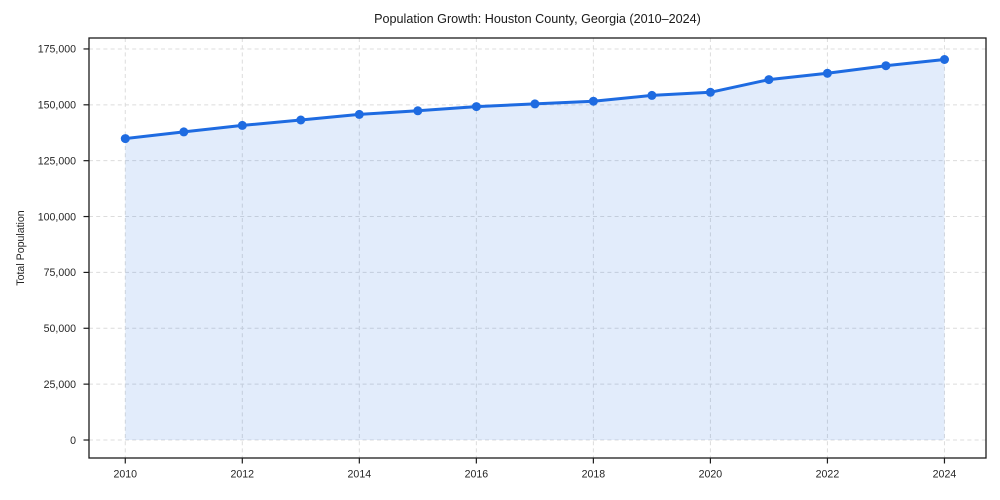  I want to click on x-tick-label: 2014, so click(360, 475).